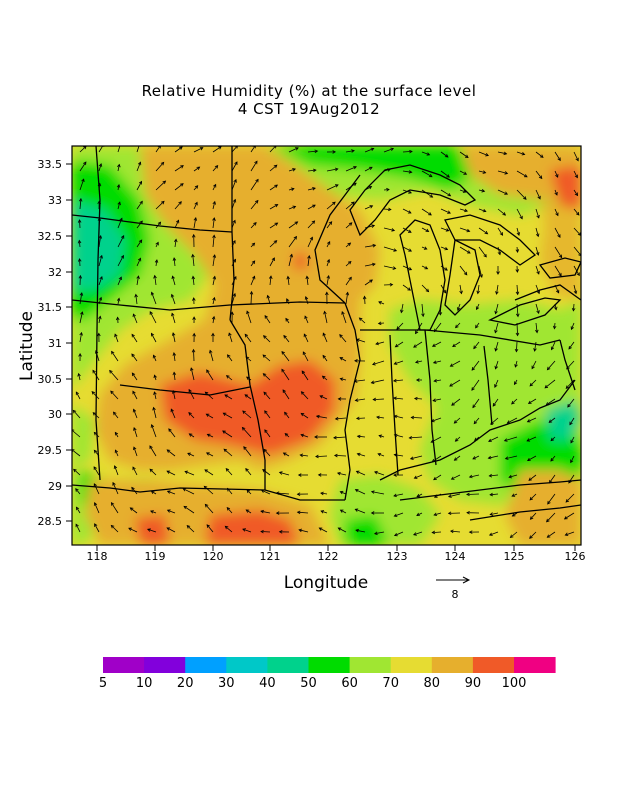 Image resolution: width=618 pixels, height=800 pixels. What do you see at coordinates (55, 307) in the screenshot?
I see `y-tick: 31.5` at bounding box center [55, 307].